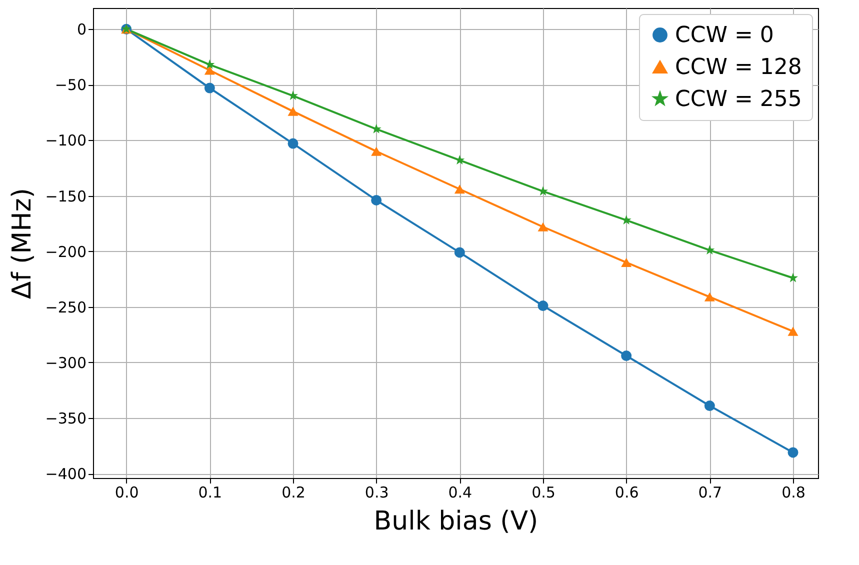  What do you see at coordinates (460, 493) in the screenshot?
I see `x-tick-label: 0.4` at bounding box center [460, 493].